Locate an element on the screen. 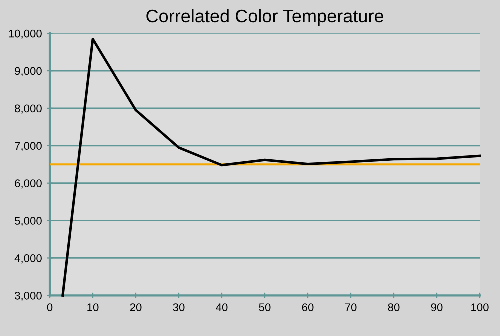  x-tick-label: 100 is located at coordinates (480, 308).